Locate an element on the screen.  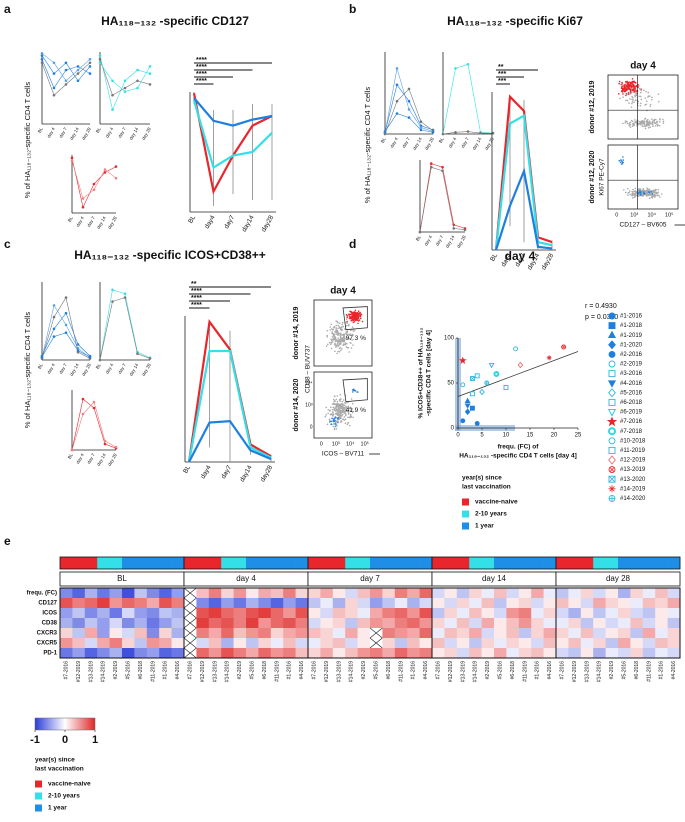
column-label: #14-2019 is located at coordinates (600, 671).